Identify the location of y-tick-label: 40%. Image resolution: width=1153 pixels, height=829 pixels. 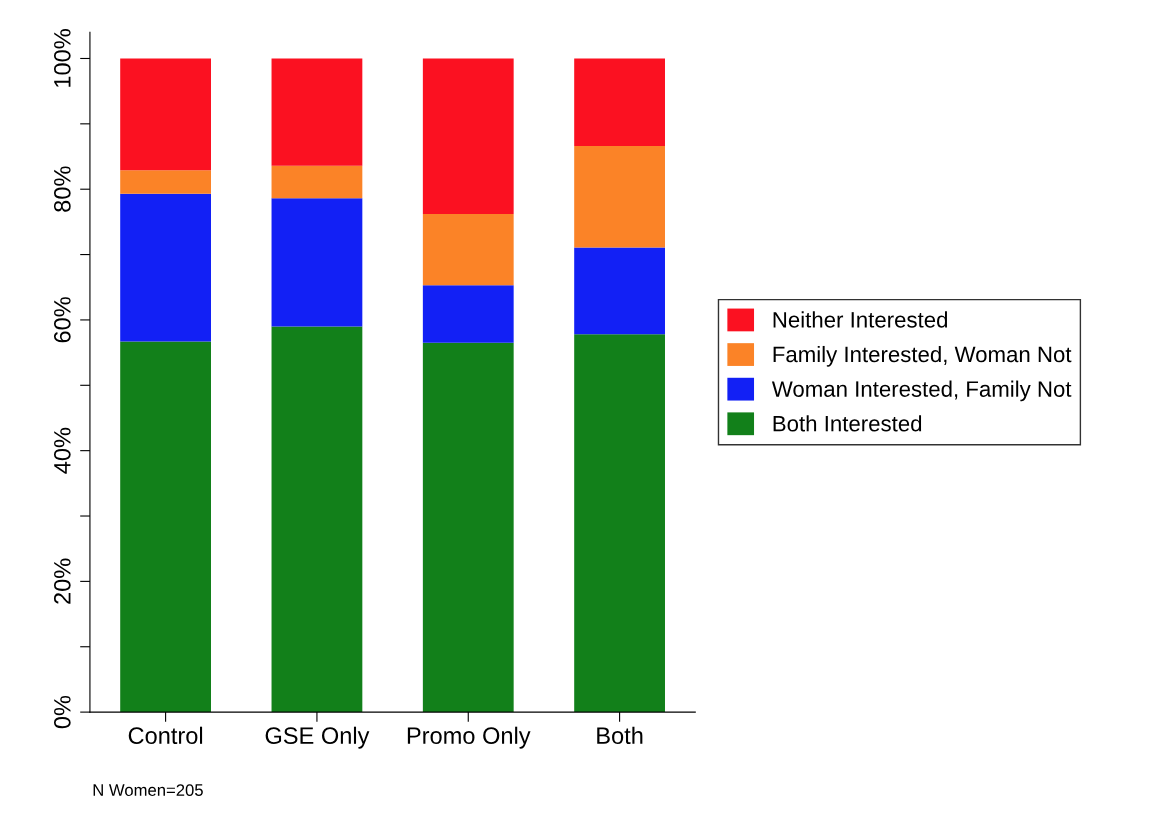
(62, 450).